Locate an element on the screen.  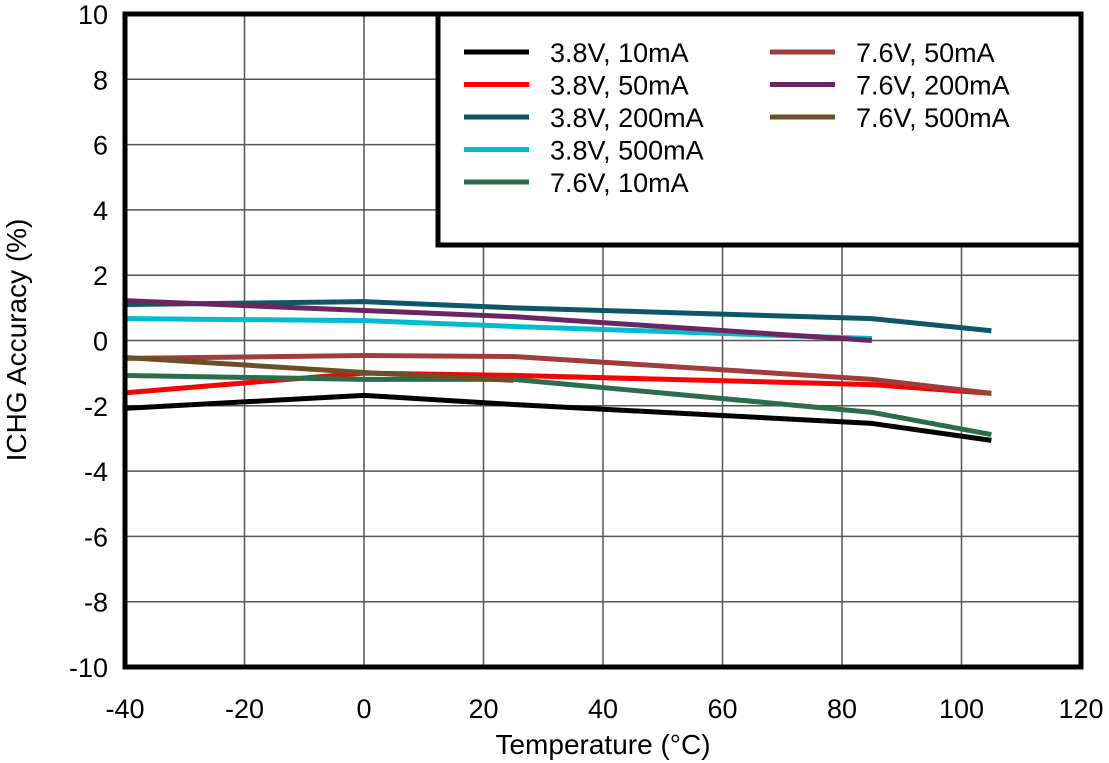
y-tick-label: 0 is located at coordinates (100, 342).